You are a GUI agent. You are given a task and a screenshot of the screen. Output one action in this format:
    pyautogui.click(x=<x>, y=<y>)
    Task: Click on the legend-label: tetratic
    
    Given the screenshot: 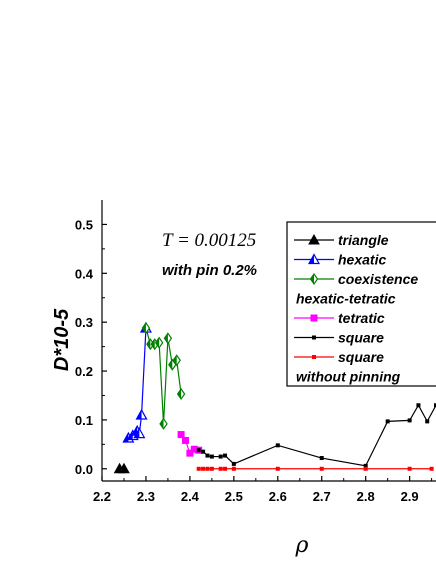 What is the action you would take?
    pyautogui.click(x=361, y=318)
    